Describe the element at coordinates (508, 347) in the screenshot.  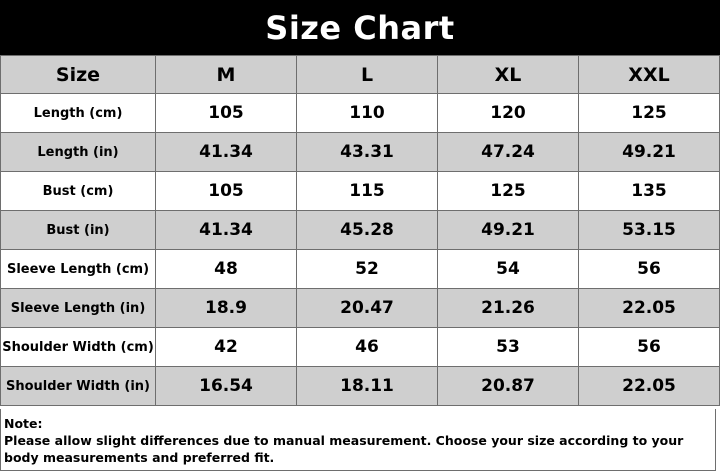
I see `table-cell: 53` at that location.